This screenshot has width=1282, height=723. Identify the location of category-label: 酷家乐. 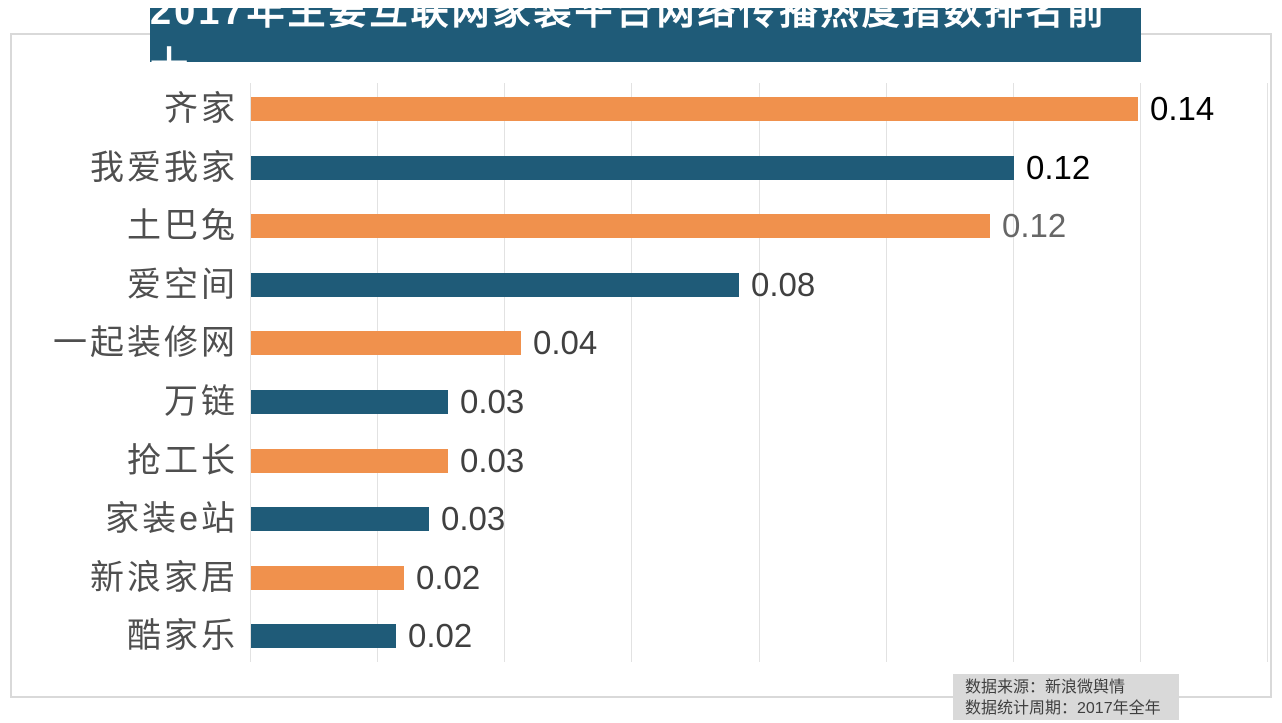
(182, 636).